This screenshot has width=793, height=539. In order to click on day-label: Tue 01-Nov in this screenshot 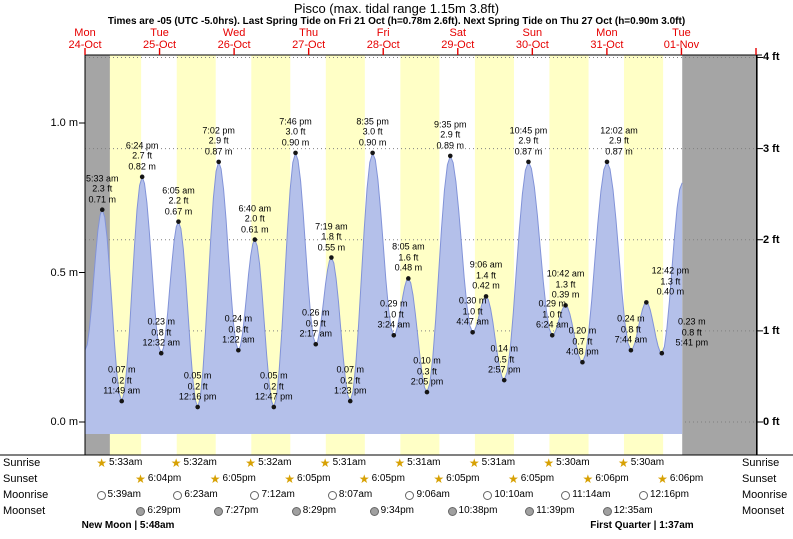, I will do `click(681, 39)`.